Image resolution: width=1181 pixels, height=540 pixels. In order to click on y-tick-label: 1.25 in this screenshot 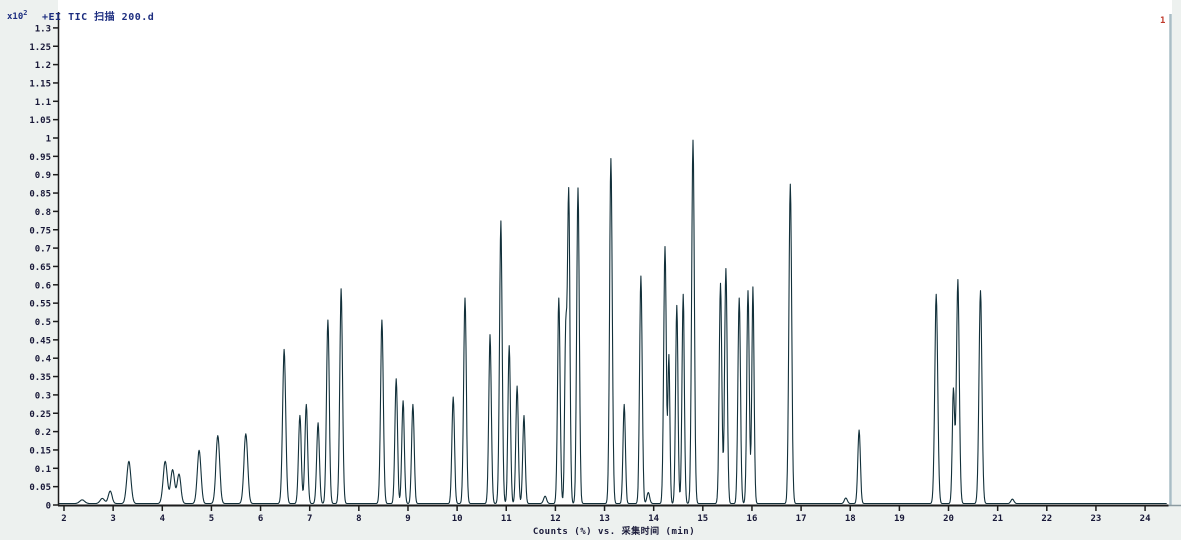, I will do `click(40, 48)`.